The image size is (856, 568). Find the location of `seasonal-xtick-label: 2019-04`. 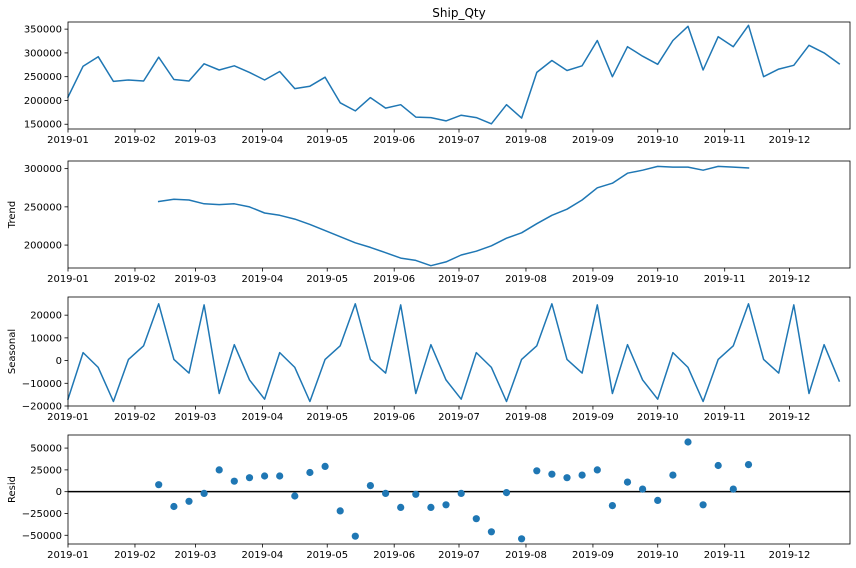

seasonal-xtick-label: 2019-04 is located at coordinates (263, 417).